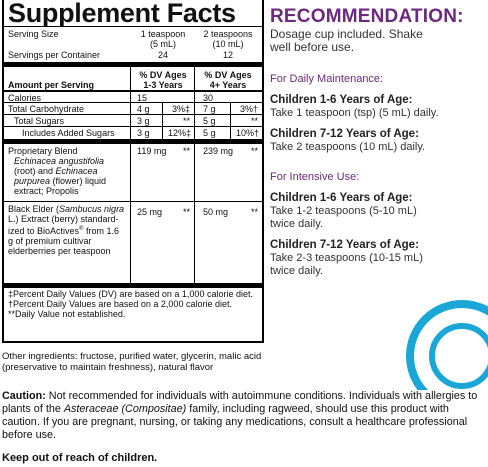 The width and height of the screenshot is (488, 467). I want to click on caution-label: Caution:, so click(24, 396).